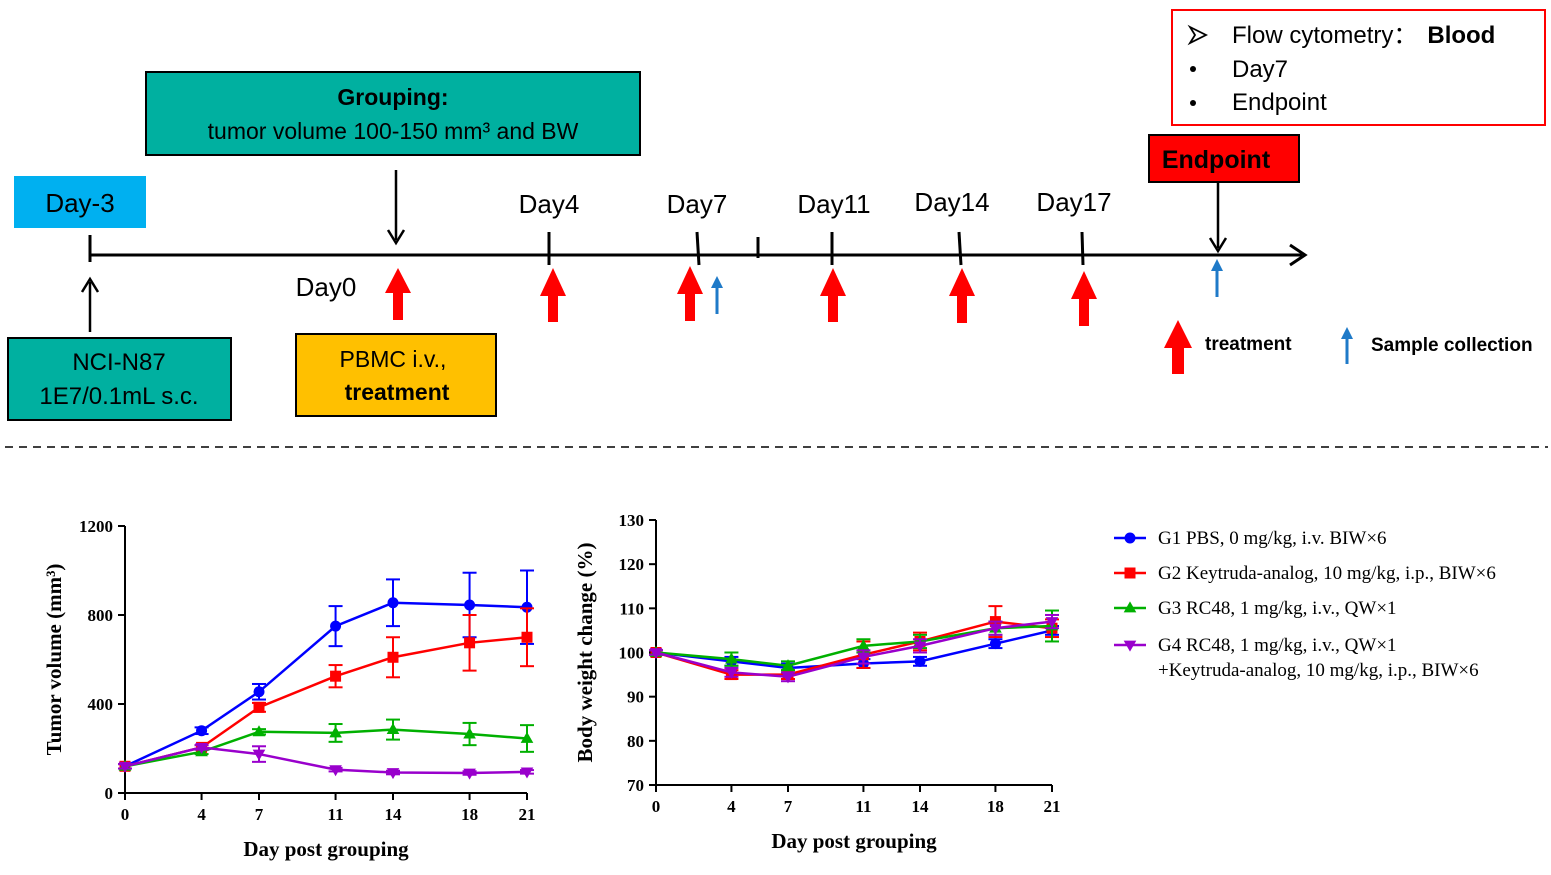  What do you see at coordinates (398, 294) in the screenshot?
I see `treatment-arrow-day0` at bounding box center [398, 294].